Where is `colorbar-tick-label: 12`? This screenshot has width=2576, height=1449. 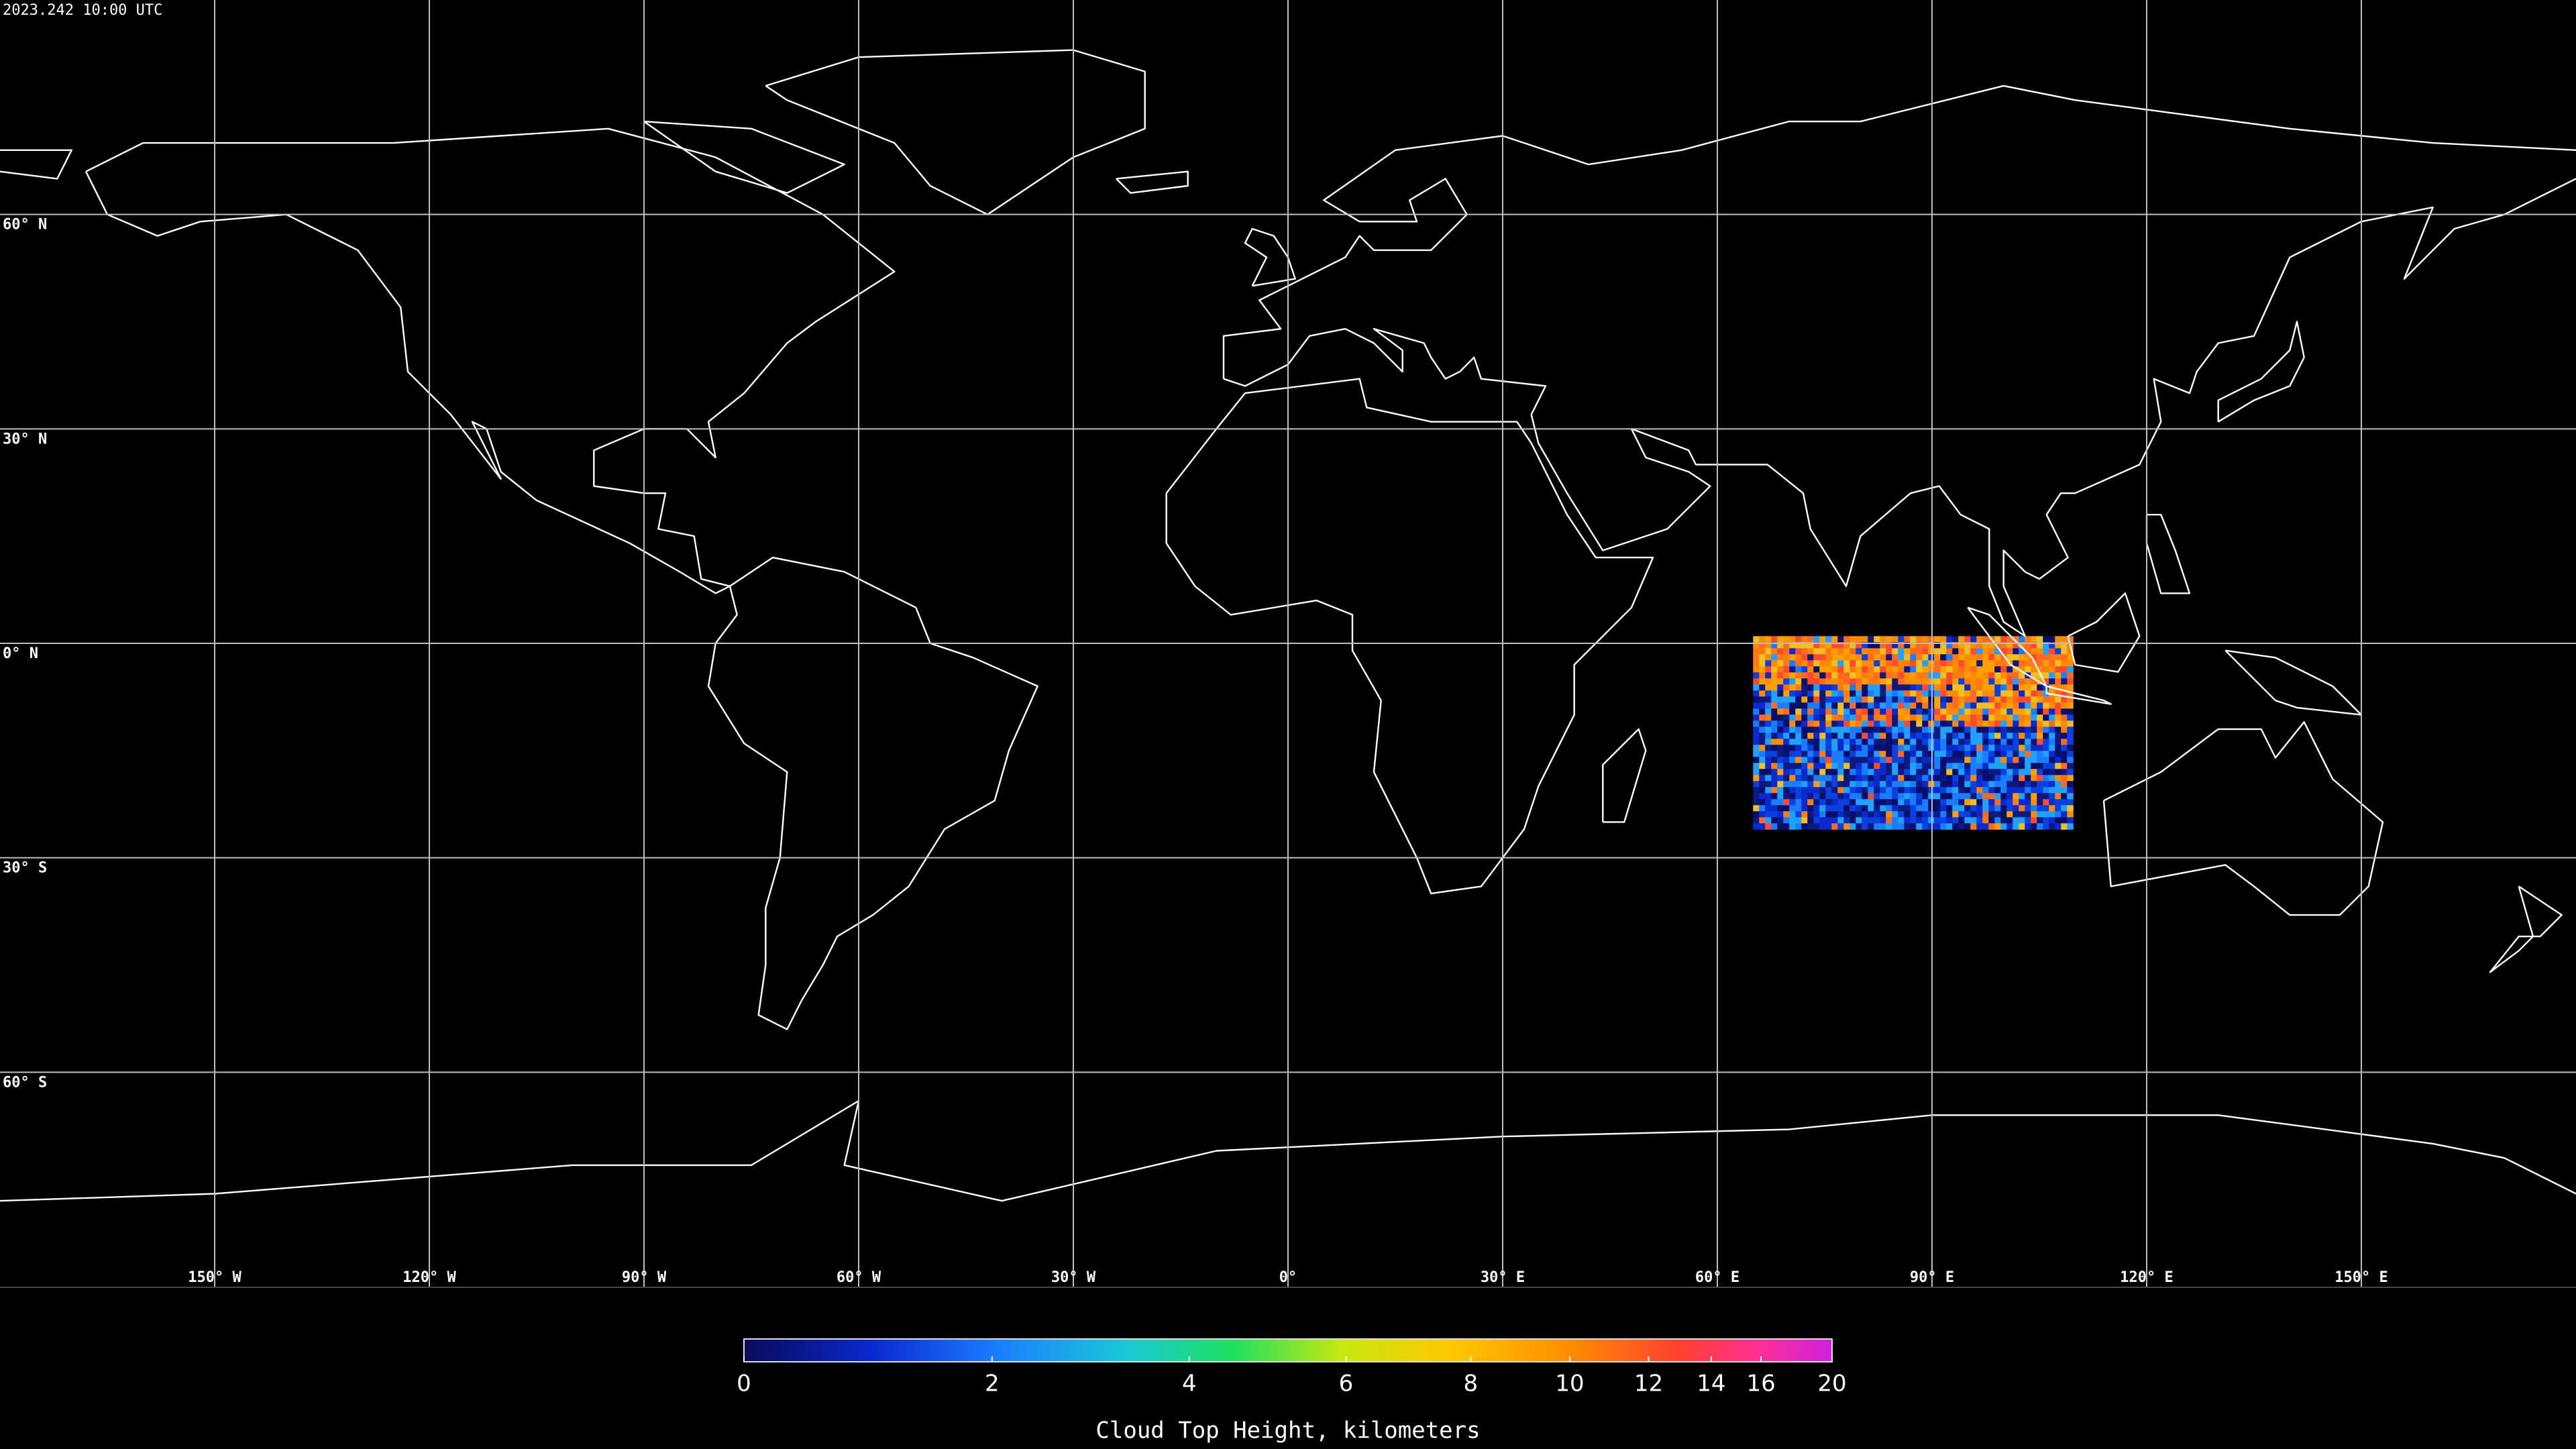
colorbar-tick-label: 12 is located at coordinates (1648, 1384).